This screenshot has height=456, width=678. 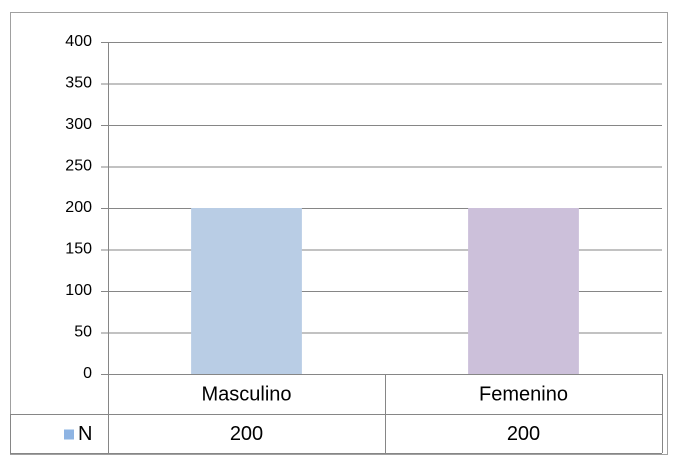 I want to click on y-tick-label: 400, so click(x=78, y=41).